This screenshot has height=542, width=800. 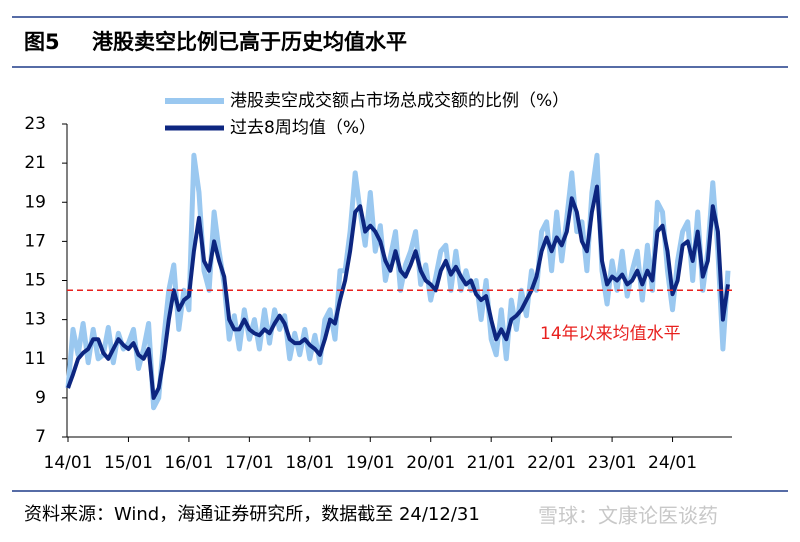 I want to click on y-tick-label: 15, so click(x=35, y=281).